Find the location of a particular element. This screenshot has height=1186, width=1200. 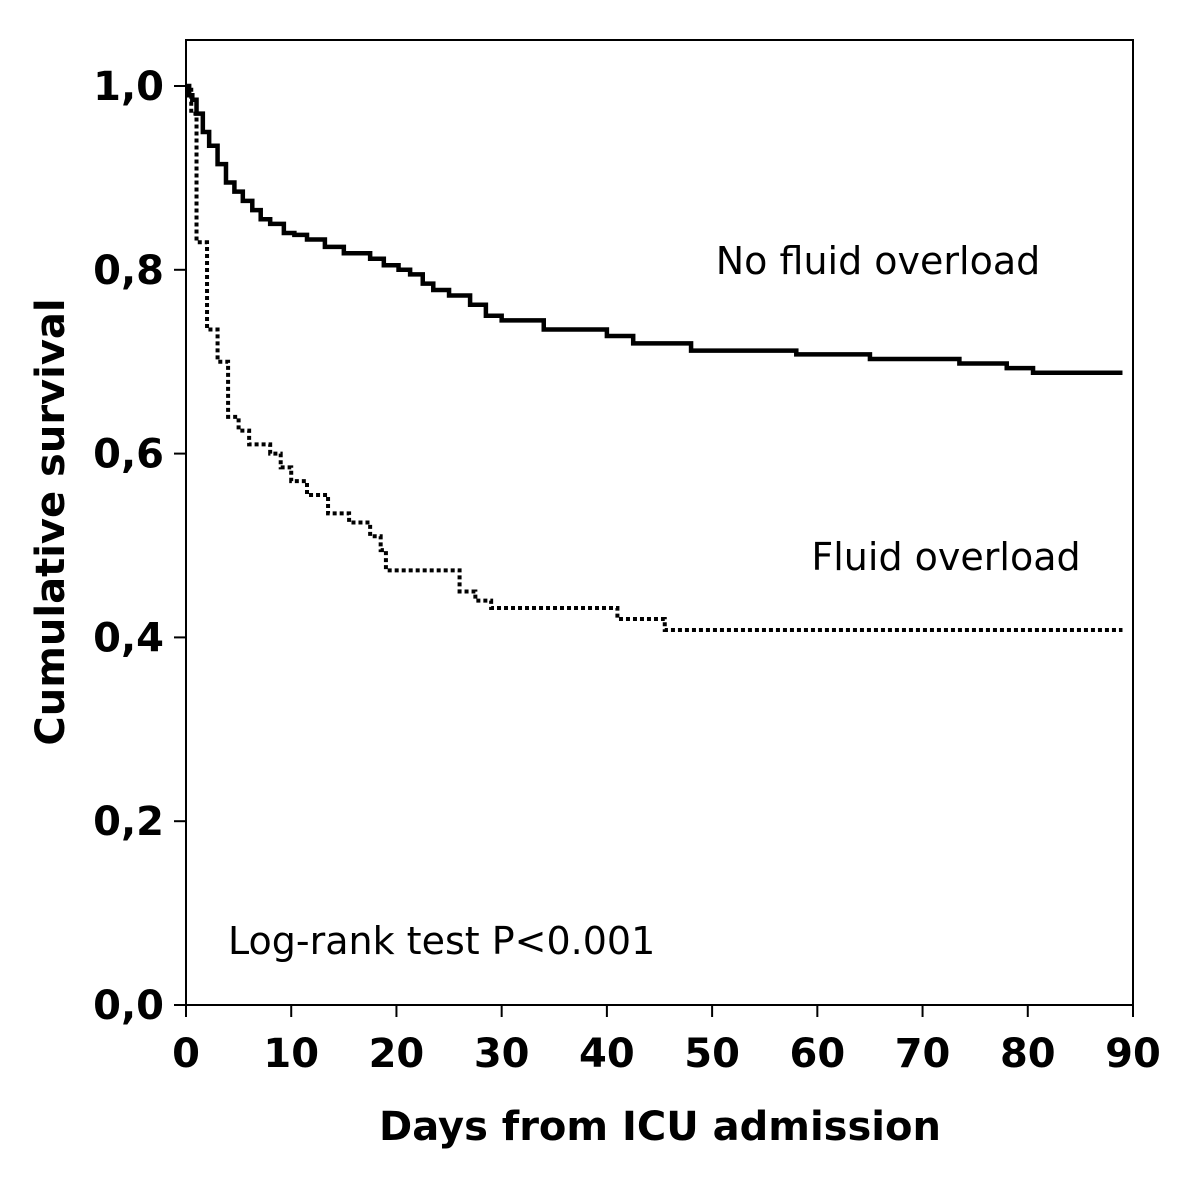

x-tick-label: 50 is located at coordinates (712, 1054).